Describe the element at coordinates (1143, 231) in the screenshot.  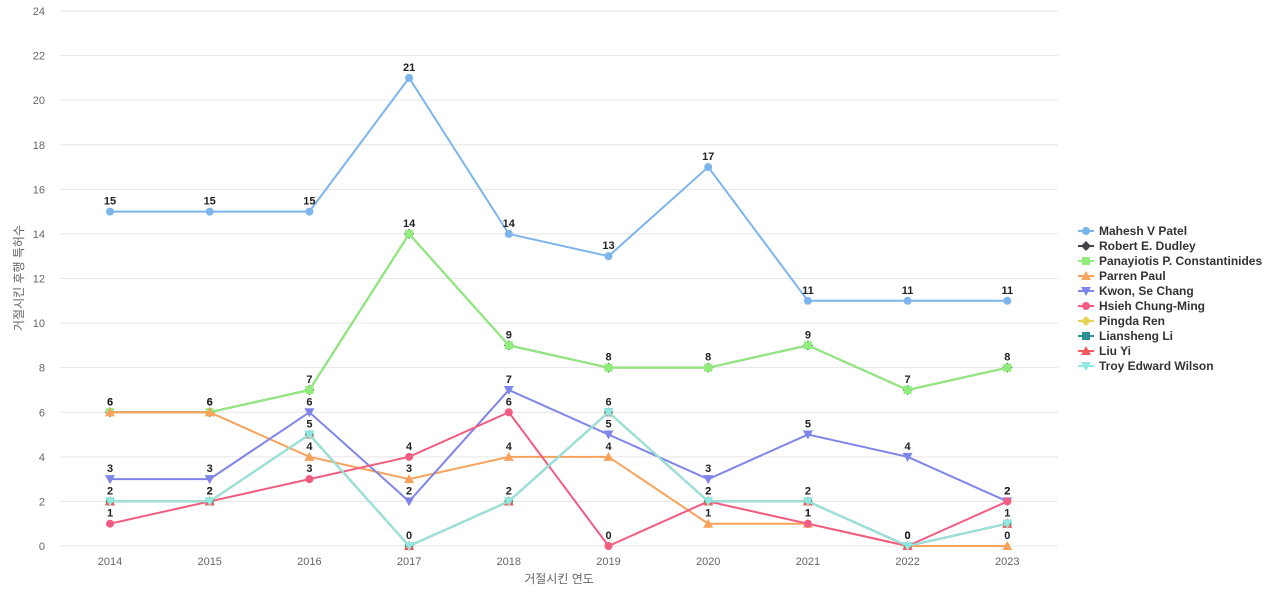
I see `legend-label: Mahesh V Patel` at that location.